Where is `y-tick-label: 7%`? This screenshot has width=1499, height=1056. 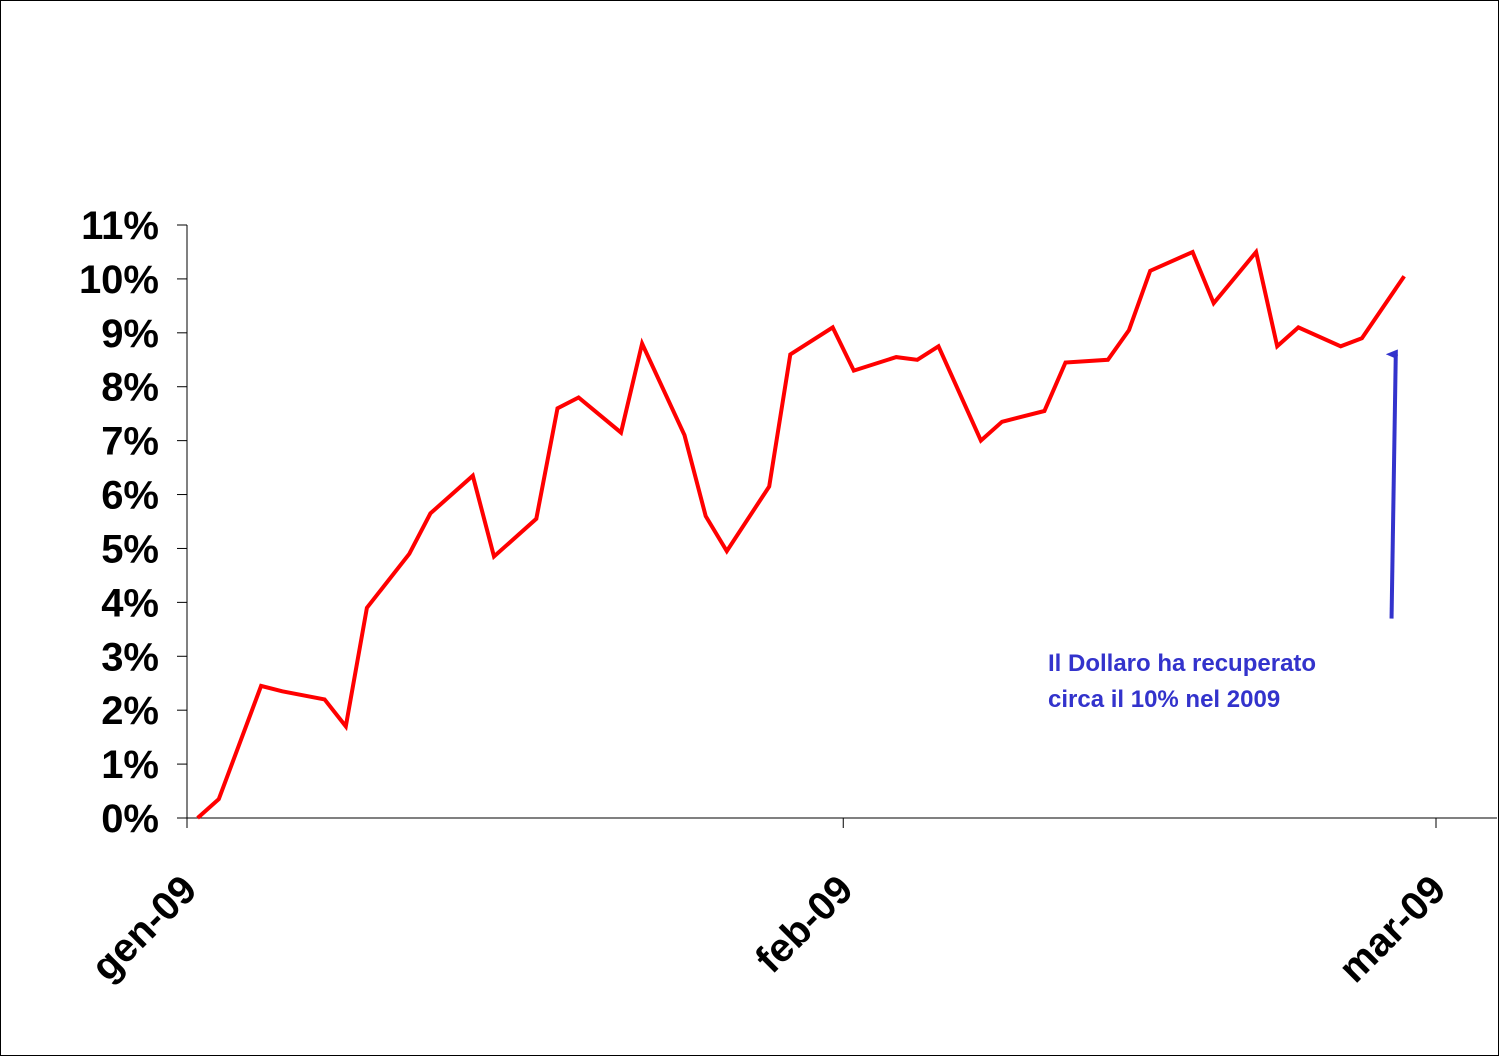 y-tick-label: 7% is located at coordinates (130, 442).